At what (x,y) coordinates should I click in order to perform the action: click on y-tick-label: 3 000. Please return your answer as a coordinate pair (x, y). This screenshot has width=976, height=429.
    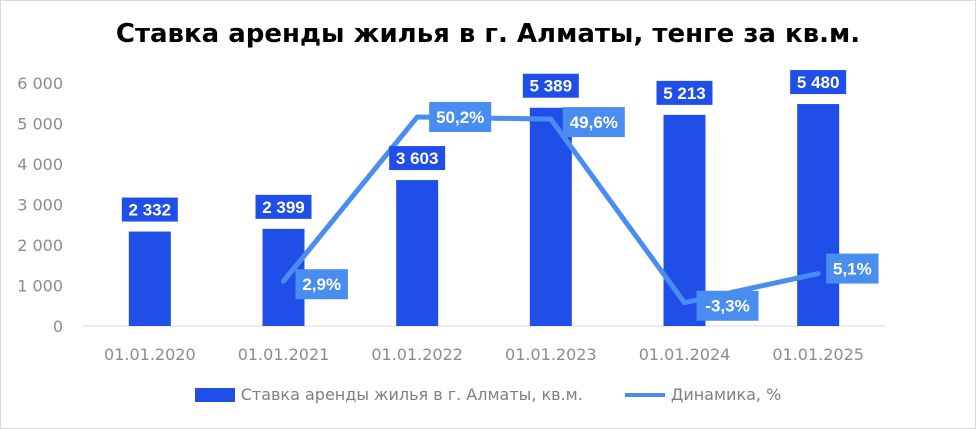
    Looking at the image, I should click on (40, 205).